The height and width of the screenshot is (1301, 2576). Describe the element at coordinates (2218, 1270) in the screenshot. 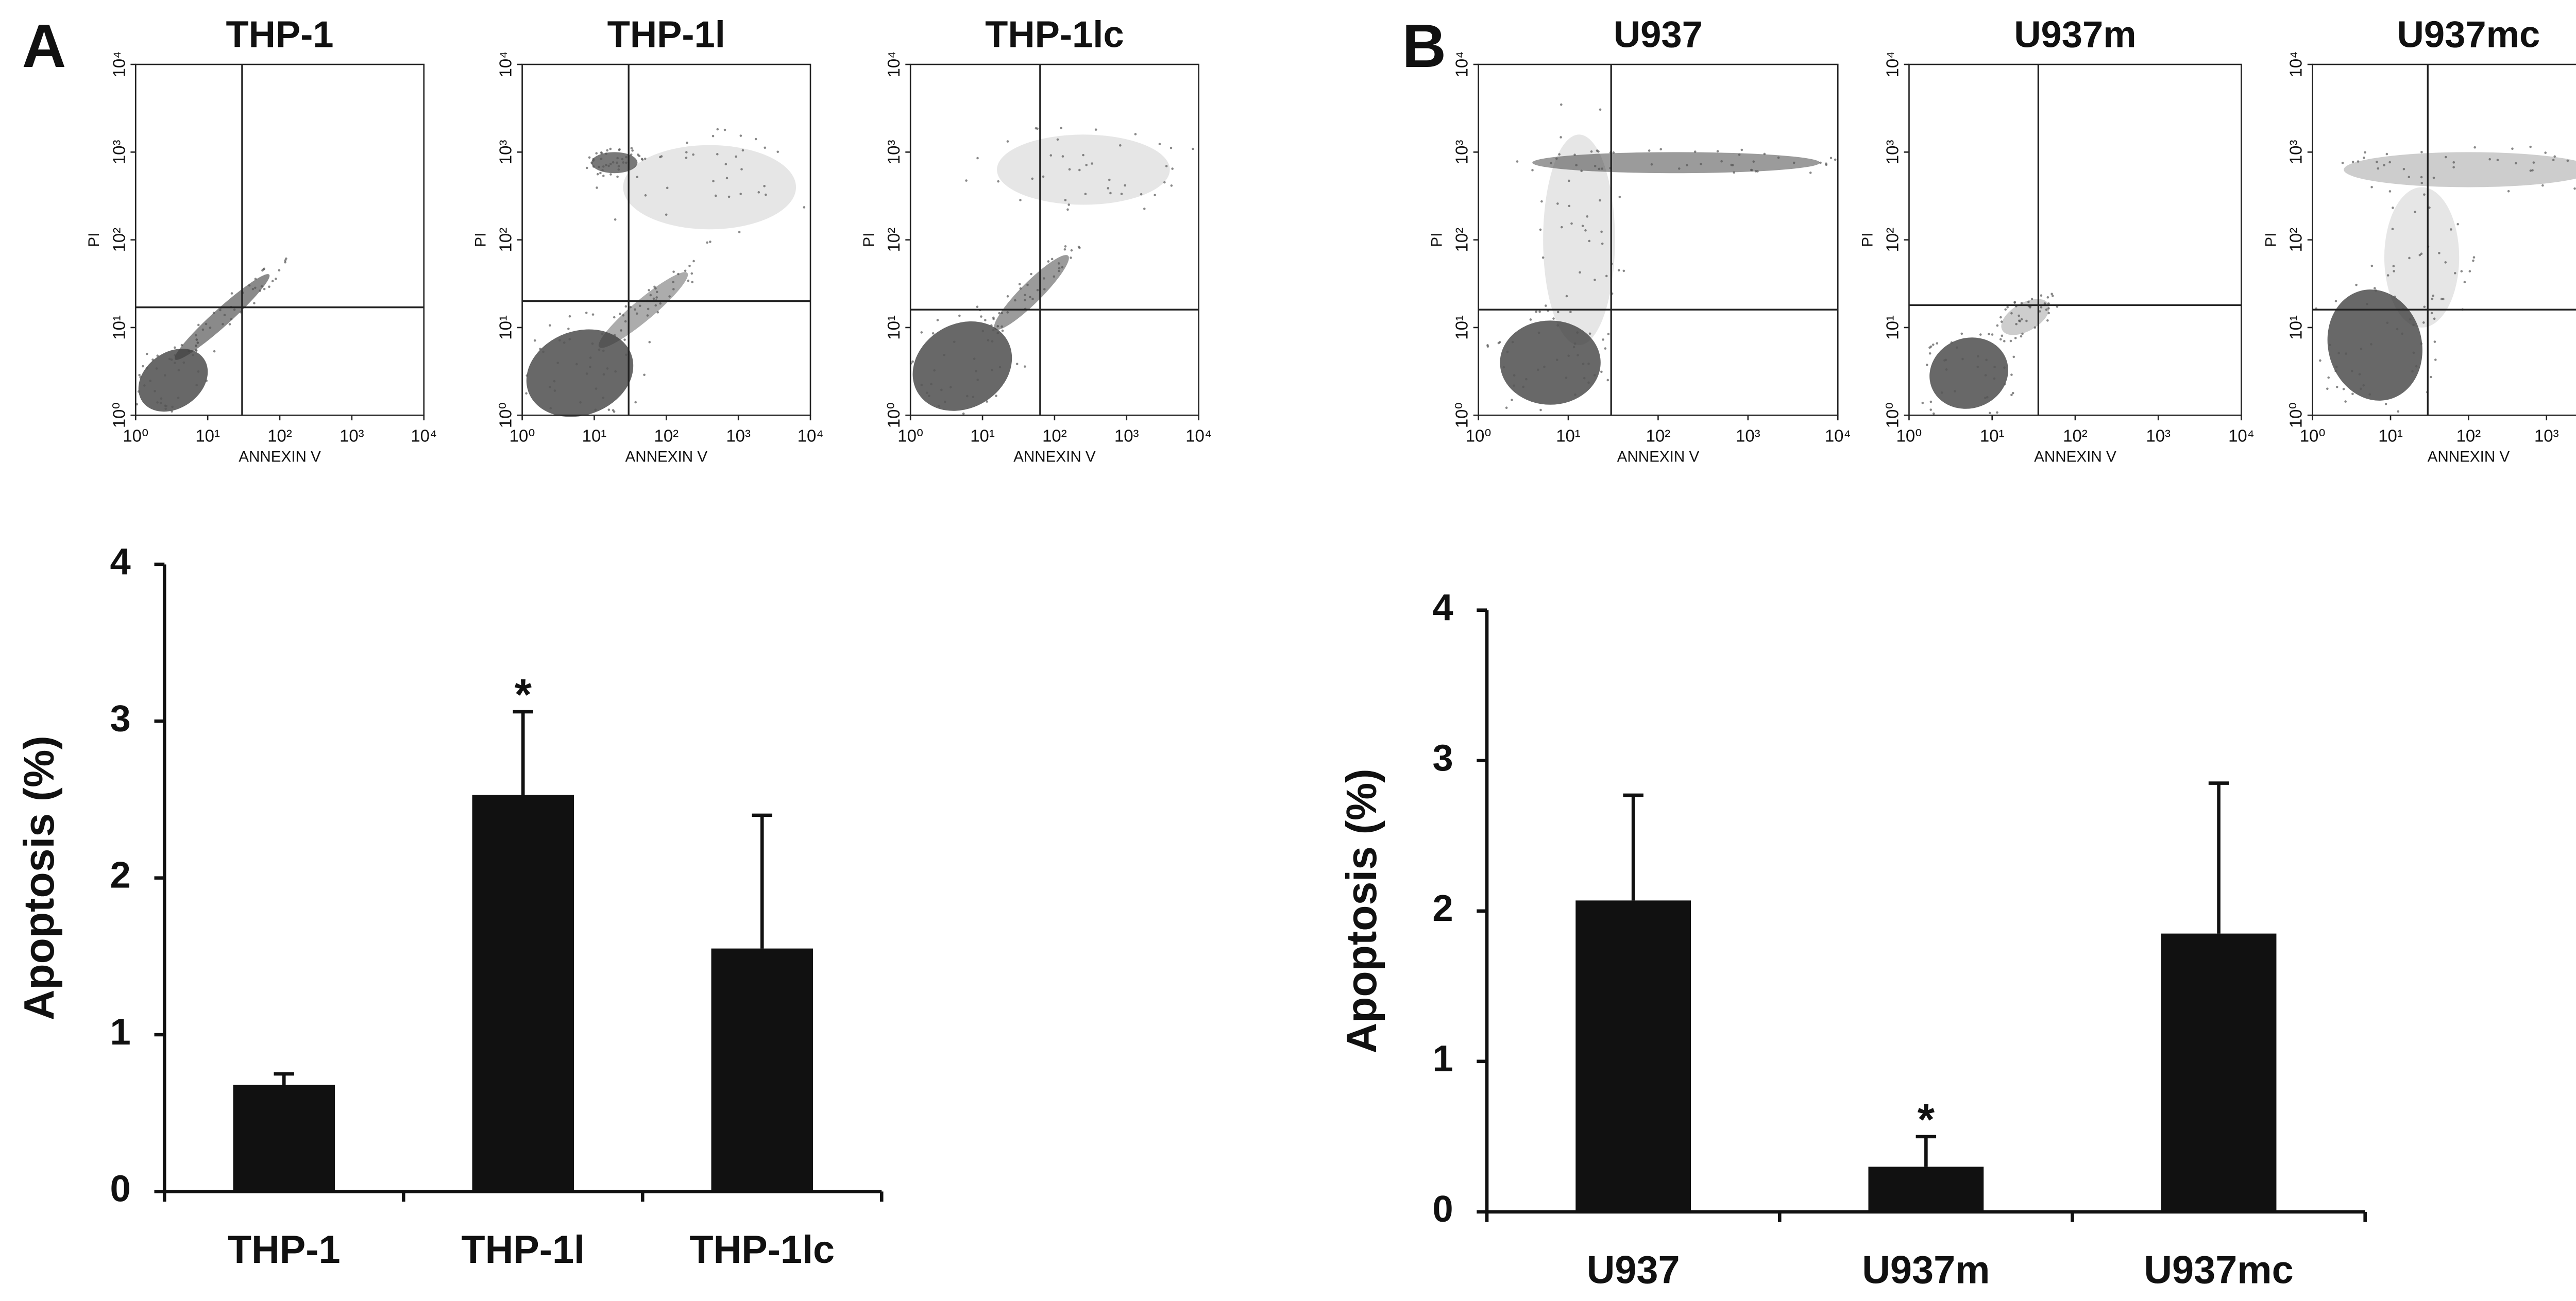

I see `x-tick-label: U937mc` at that location.